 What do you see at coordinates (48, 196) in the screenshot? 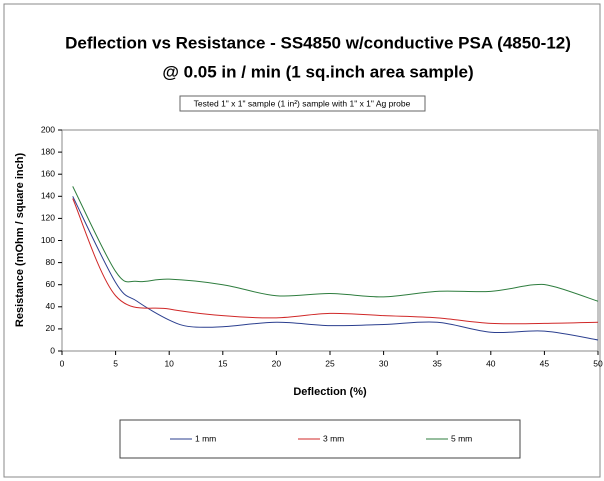
I see `y-tick-label: 140` at bounding box center [48, 196].